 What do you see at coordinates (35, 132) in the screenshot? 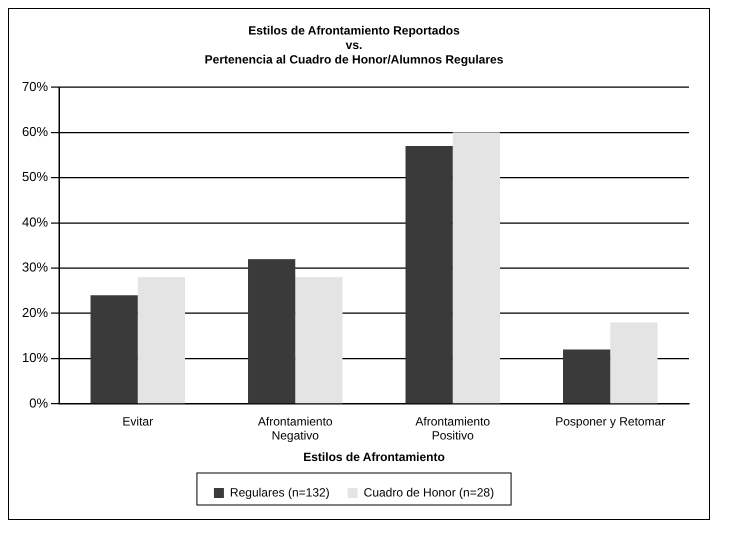
I see `y-tick-label: 60%` at bounding box center [35, 132].